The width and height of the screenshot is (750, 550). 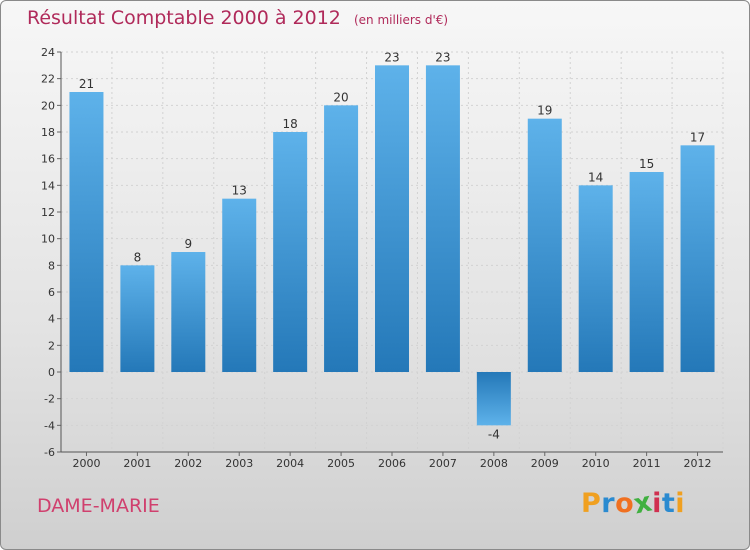 I want to click on bar-2003, so click(x=239, y=285).